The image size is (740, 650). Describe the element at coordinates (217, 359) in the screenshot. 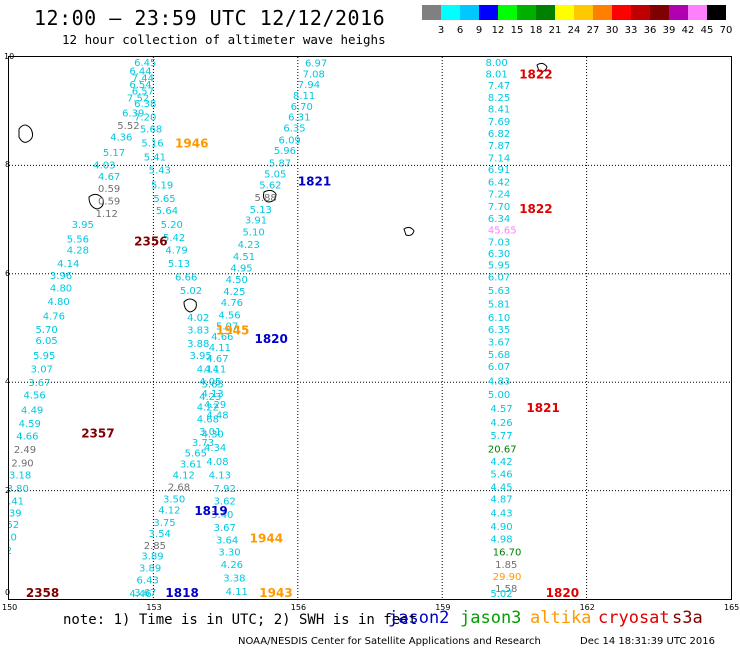

I see `wave-height-label: 4.67` at that location.